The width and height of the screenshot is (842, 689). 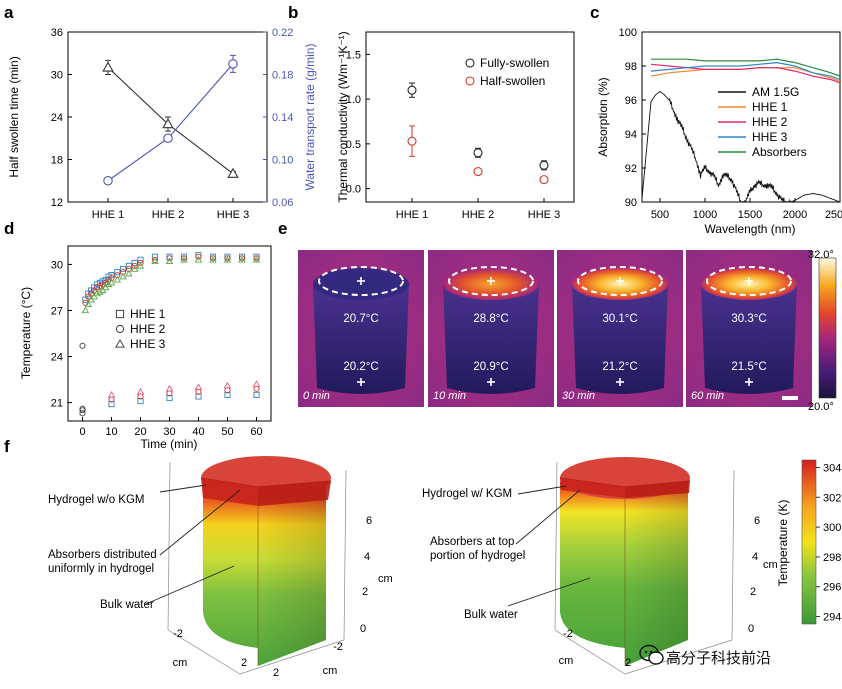 What do you see at coordinates (310, 117) in the screenshot?
I see `chart-a-y2label: Water transport rate (g/min)` at bounding box center [310, 117].